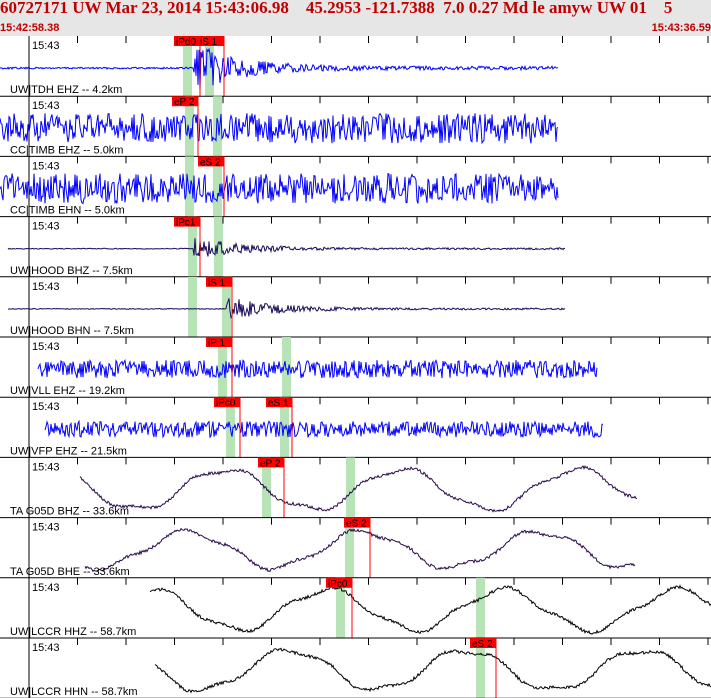 The width and height of the screenshot is (711, 698). Describe the element at coordinates (72, 331) in the screenshot. I see `channel-label: UW|HOOD BHN -- 7.5km` at that location.